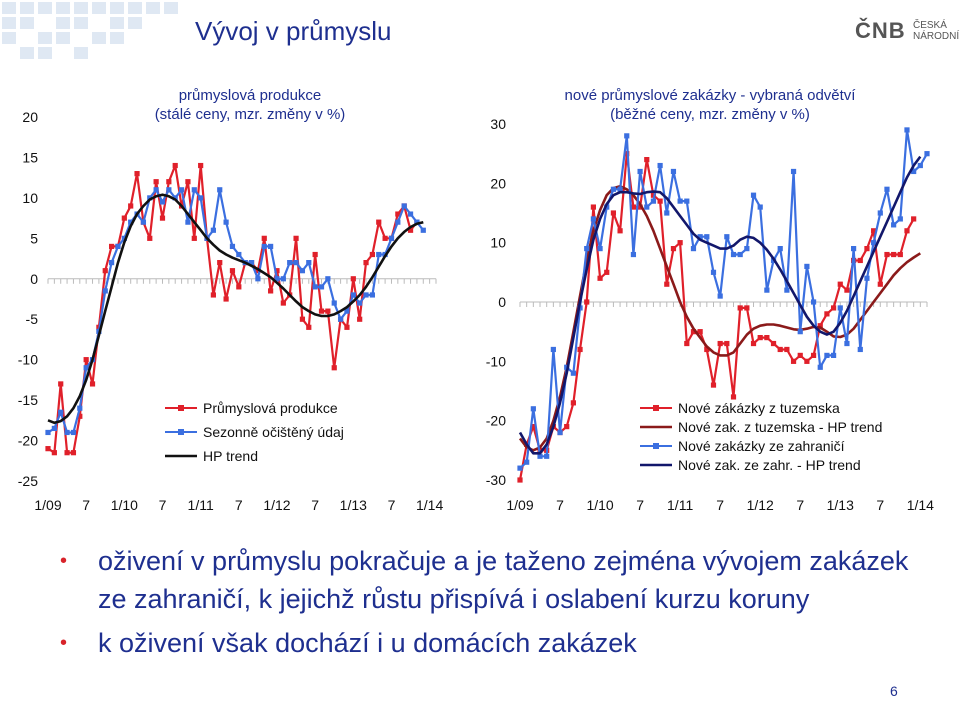 This screenshot has height=702, width=960. I want to click on logo-text-line2: NÁRODNÍ BANKA, so click(936, 36).